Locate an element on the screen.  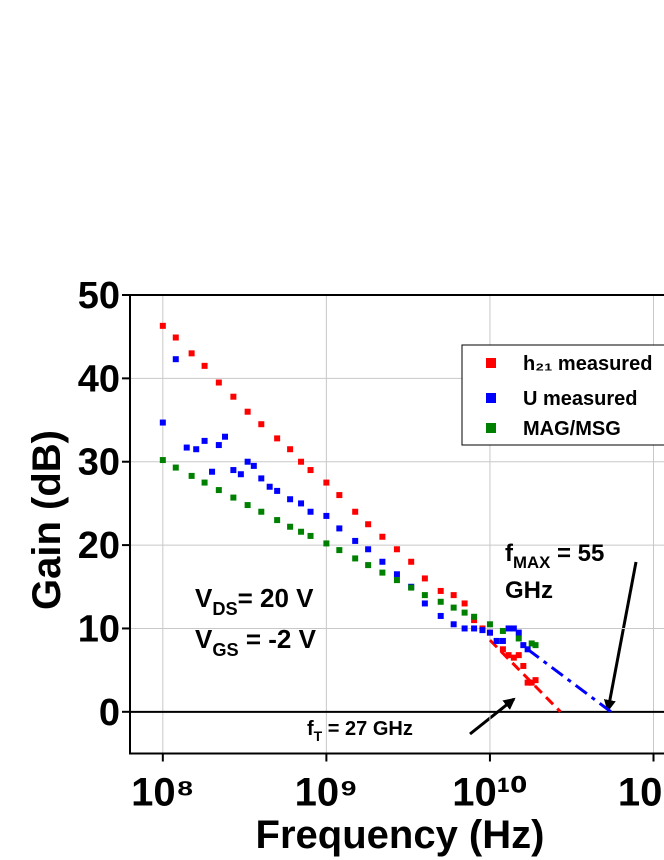
annotation-subscript: T is located at coordinates (318, 736).